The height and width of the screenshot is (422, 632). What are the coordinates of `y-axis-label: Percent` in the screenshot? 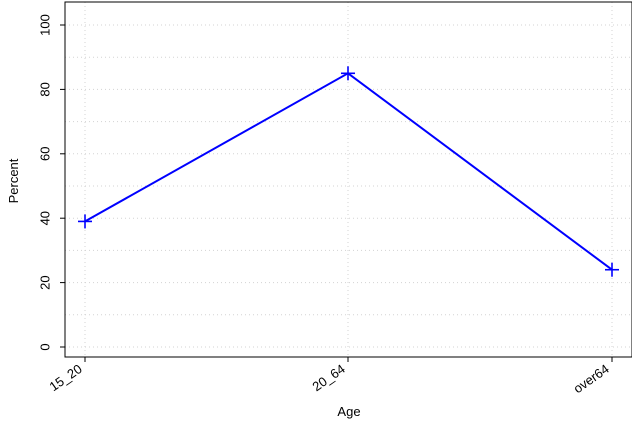 It's located at (13, 180).